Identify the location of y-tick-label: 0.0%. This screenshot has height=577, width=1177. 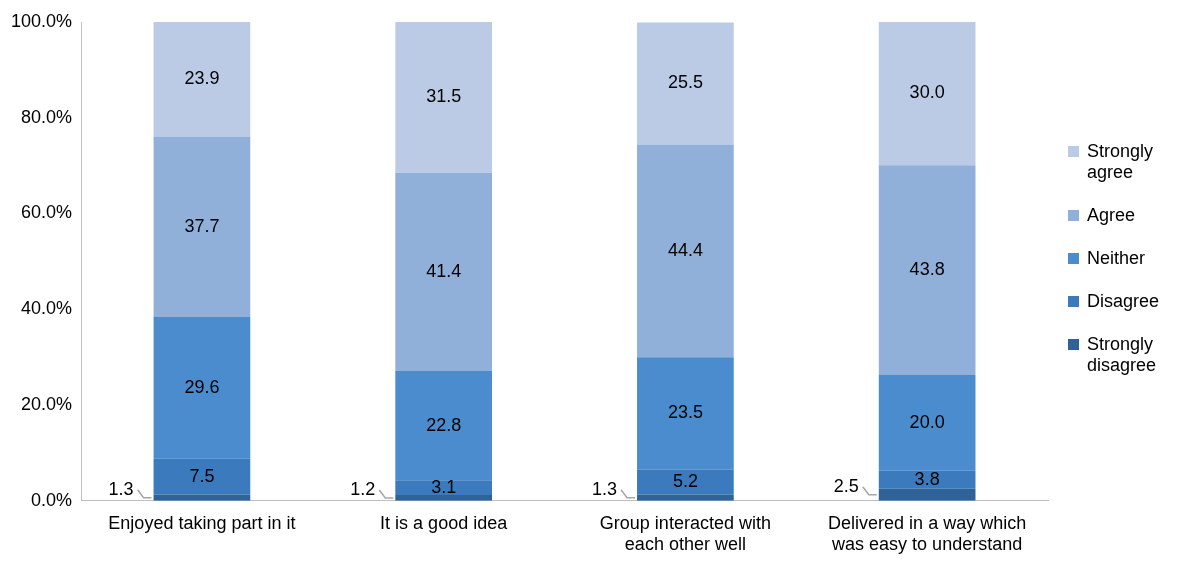
(52, 499).